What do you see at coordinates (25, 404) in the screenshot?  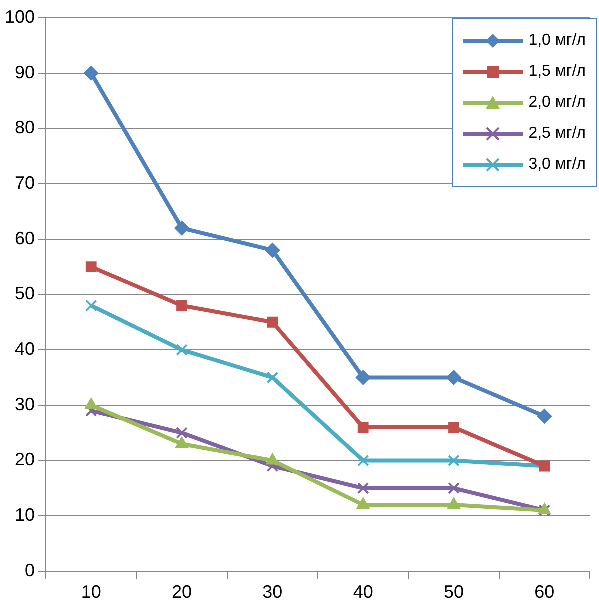 I see `y-tick-label: 30` at bounding box center [25, 404].